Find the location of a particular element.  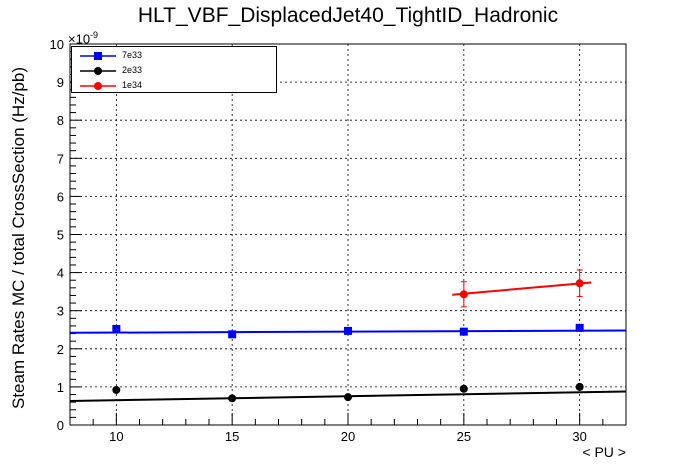

y-tick-label: 9 is located at coordinates (60, 82).